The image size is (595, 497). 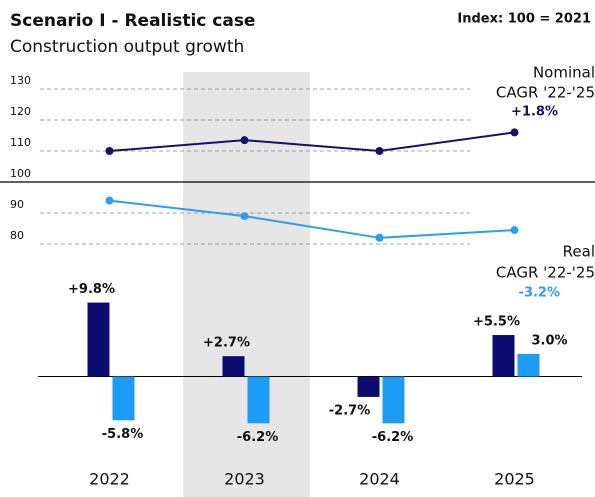 I want to click on value-label: -2.7%, so click(x=349, y=410).